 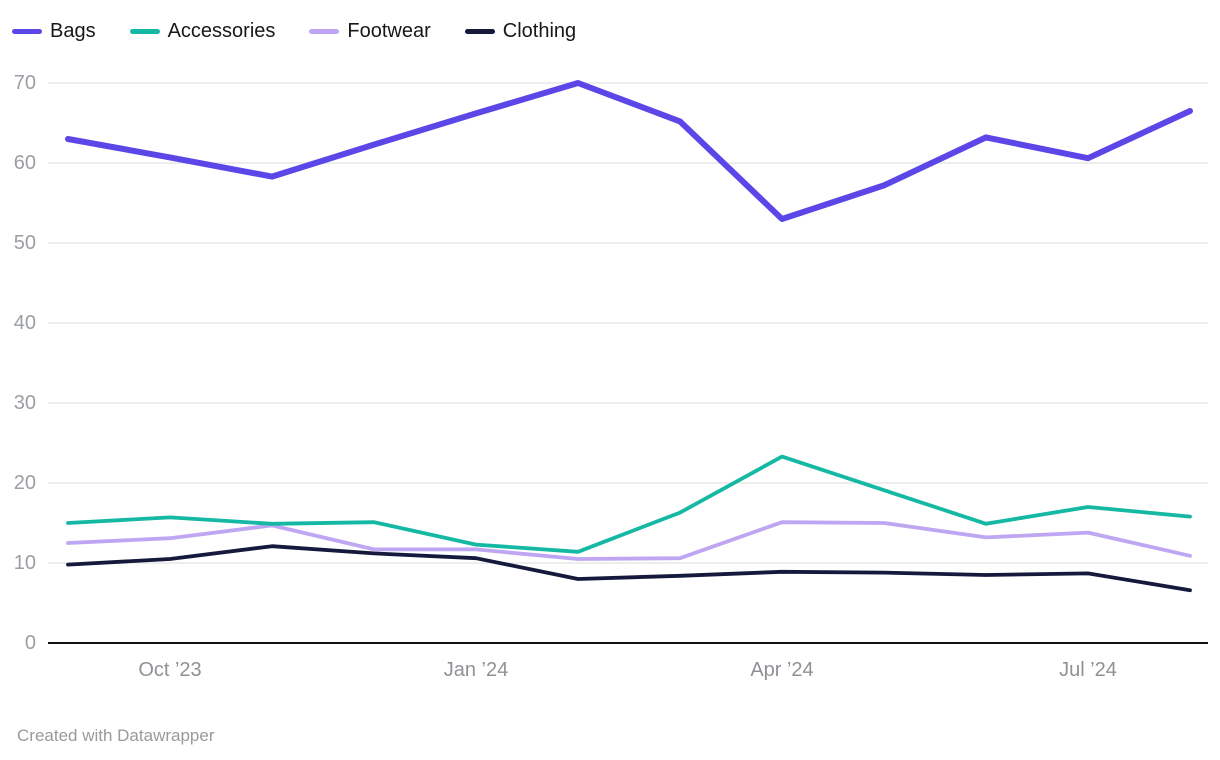 What do you see at coordinates (24, 163) in the screenshot?
I see `y-tick-label-60: 60` at bounding box center [24, 163].